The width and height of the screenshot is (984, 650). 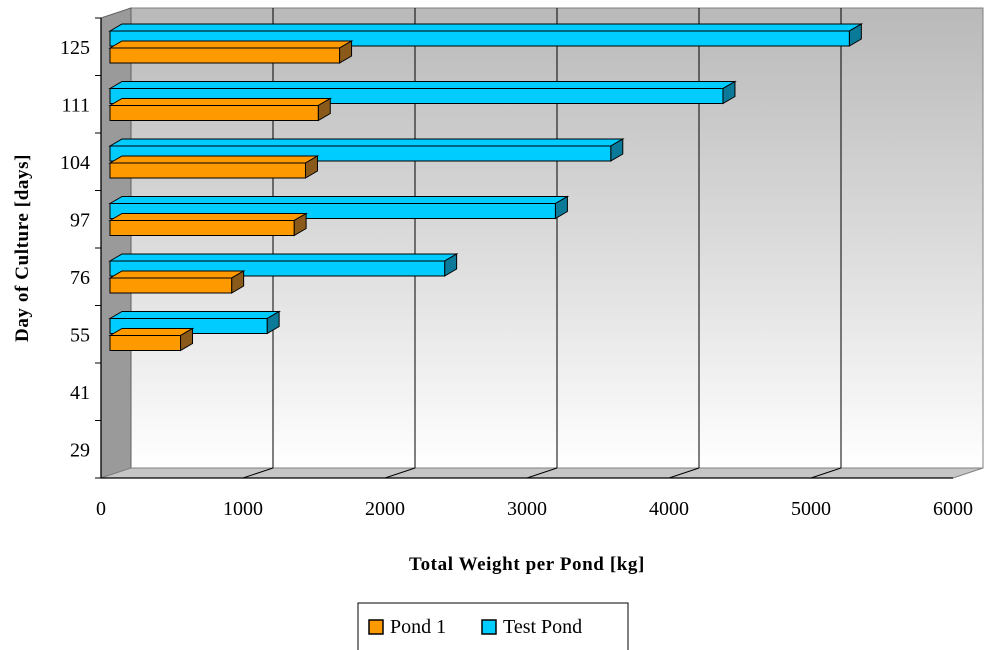 What do you see at coordinates (418, 627) in the screenshot?
I see `legend-label-pond-1: Pond 1` at bounding box center [418, 627].